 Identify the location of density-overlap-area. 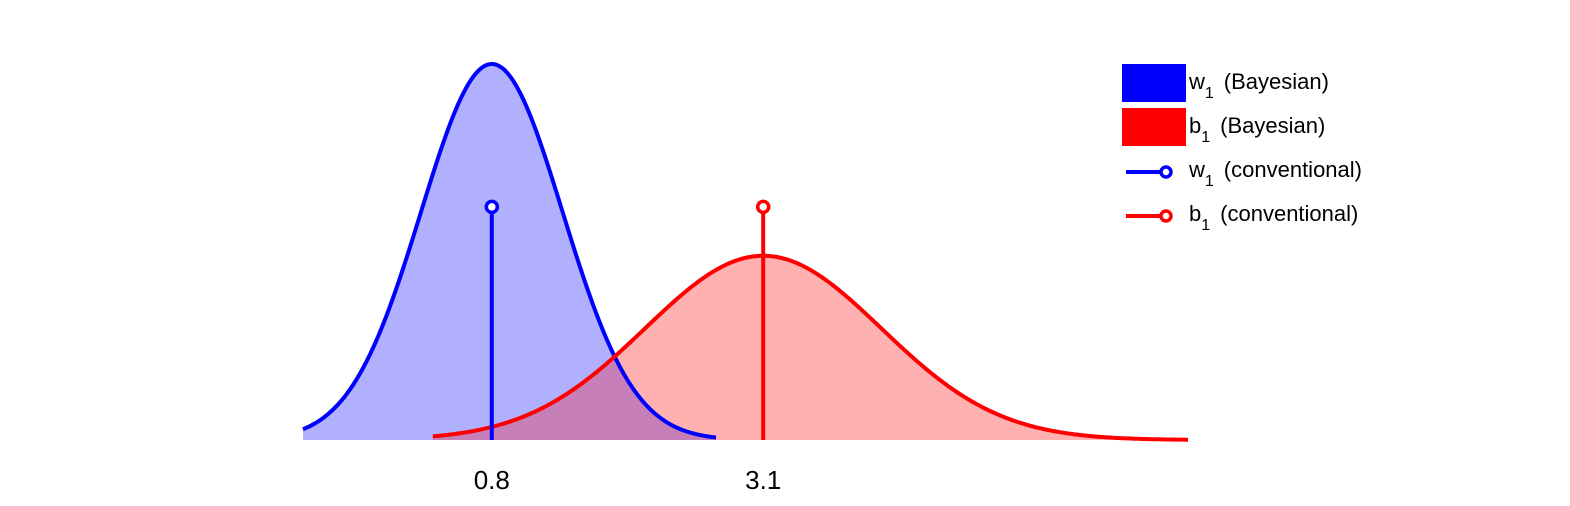
(574, 347).